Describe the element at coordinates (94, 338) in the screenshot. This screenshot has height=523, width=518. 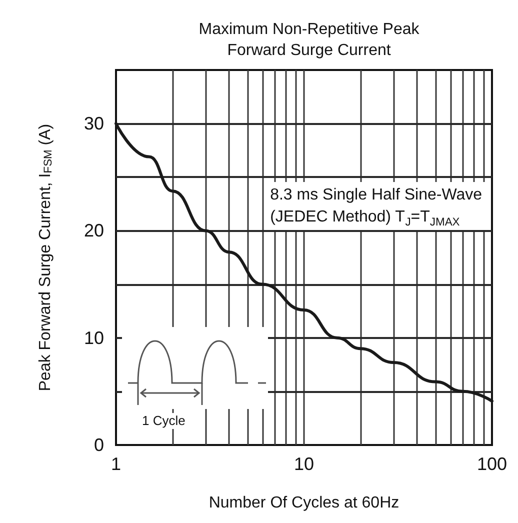
I see `y-tick-label: 10` at that location.